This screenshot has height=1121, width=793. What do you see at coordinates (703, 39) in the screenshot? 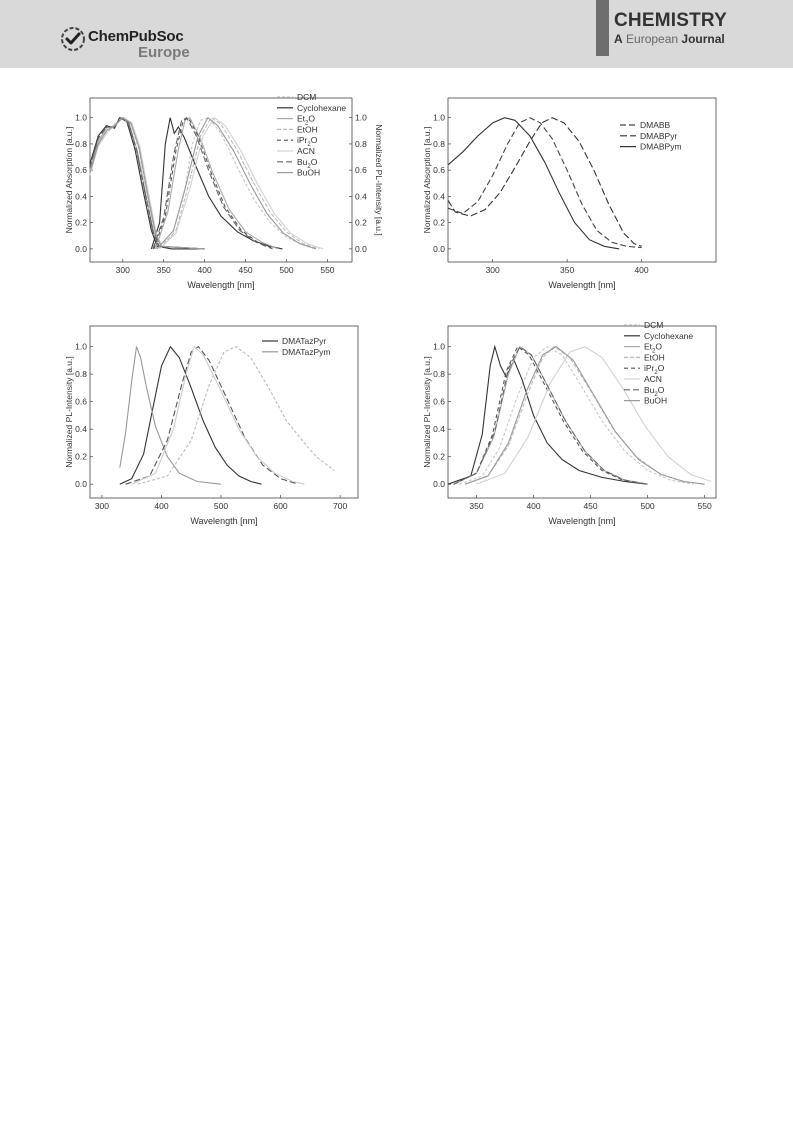
I see `journal-subtitle-c: Journal` at bounding box center [703, 39].